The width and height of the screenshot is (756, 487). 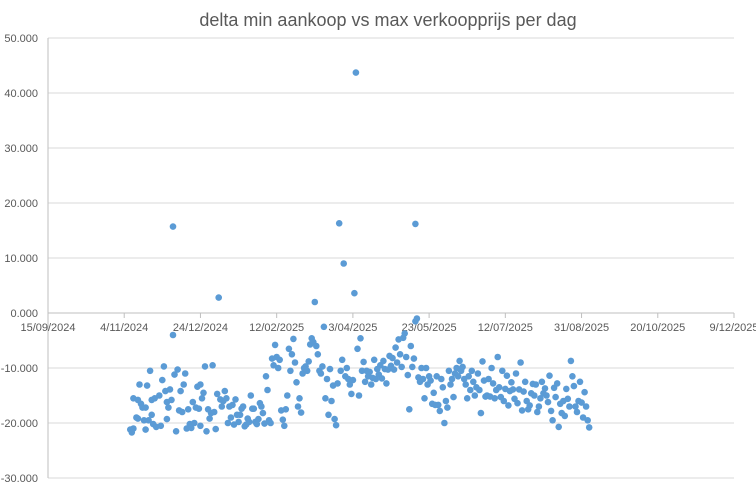 I want to click on y-tick-label: -20.000, so click(x=19, y=424).